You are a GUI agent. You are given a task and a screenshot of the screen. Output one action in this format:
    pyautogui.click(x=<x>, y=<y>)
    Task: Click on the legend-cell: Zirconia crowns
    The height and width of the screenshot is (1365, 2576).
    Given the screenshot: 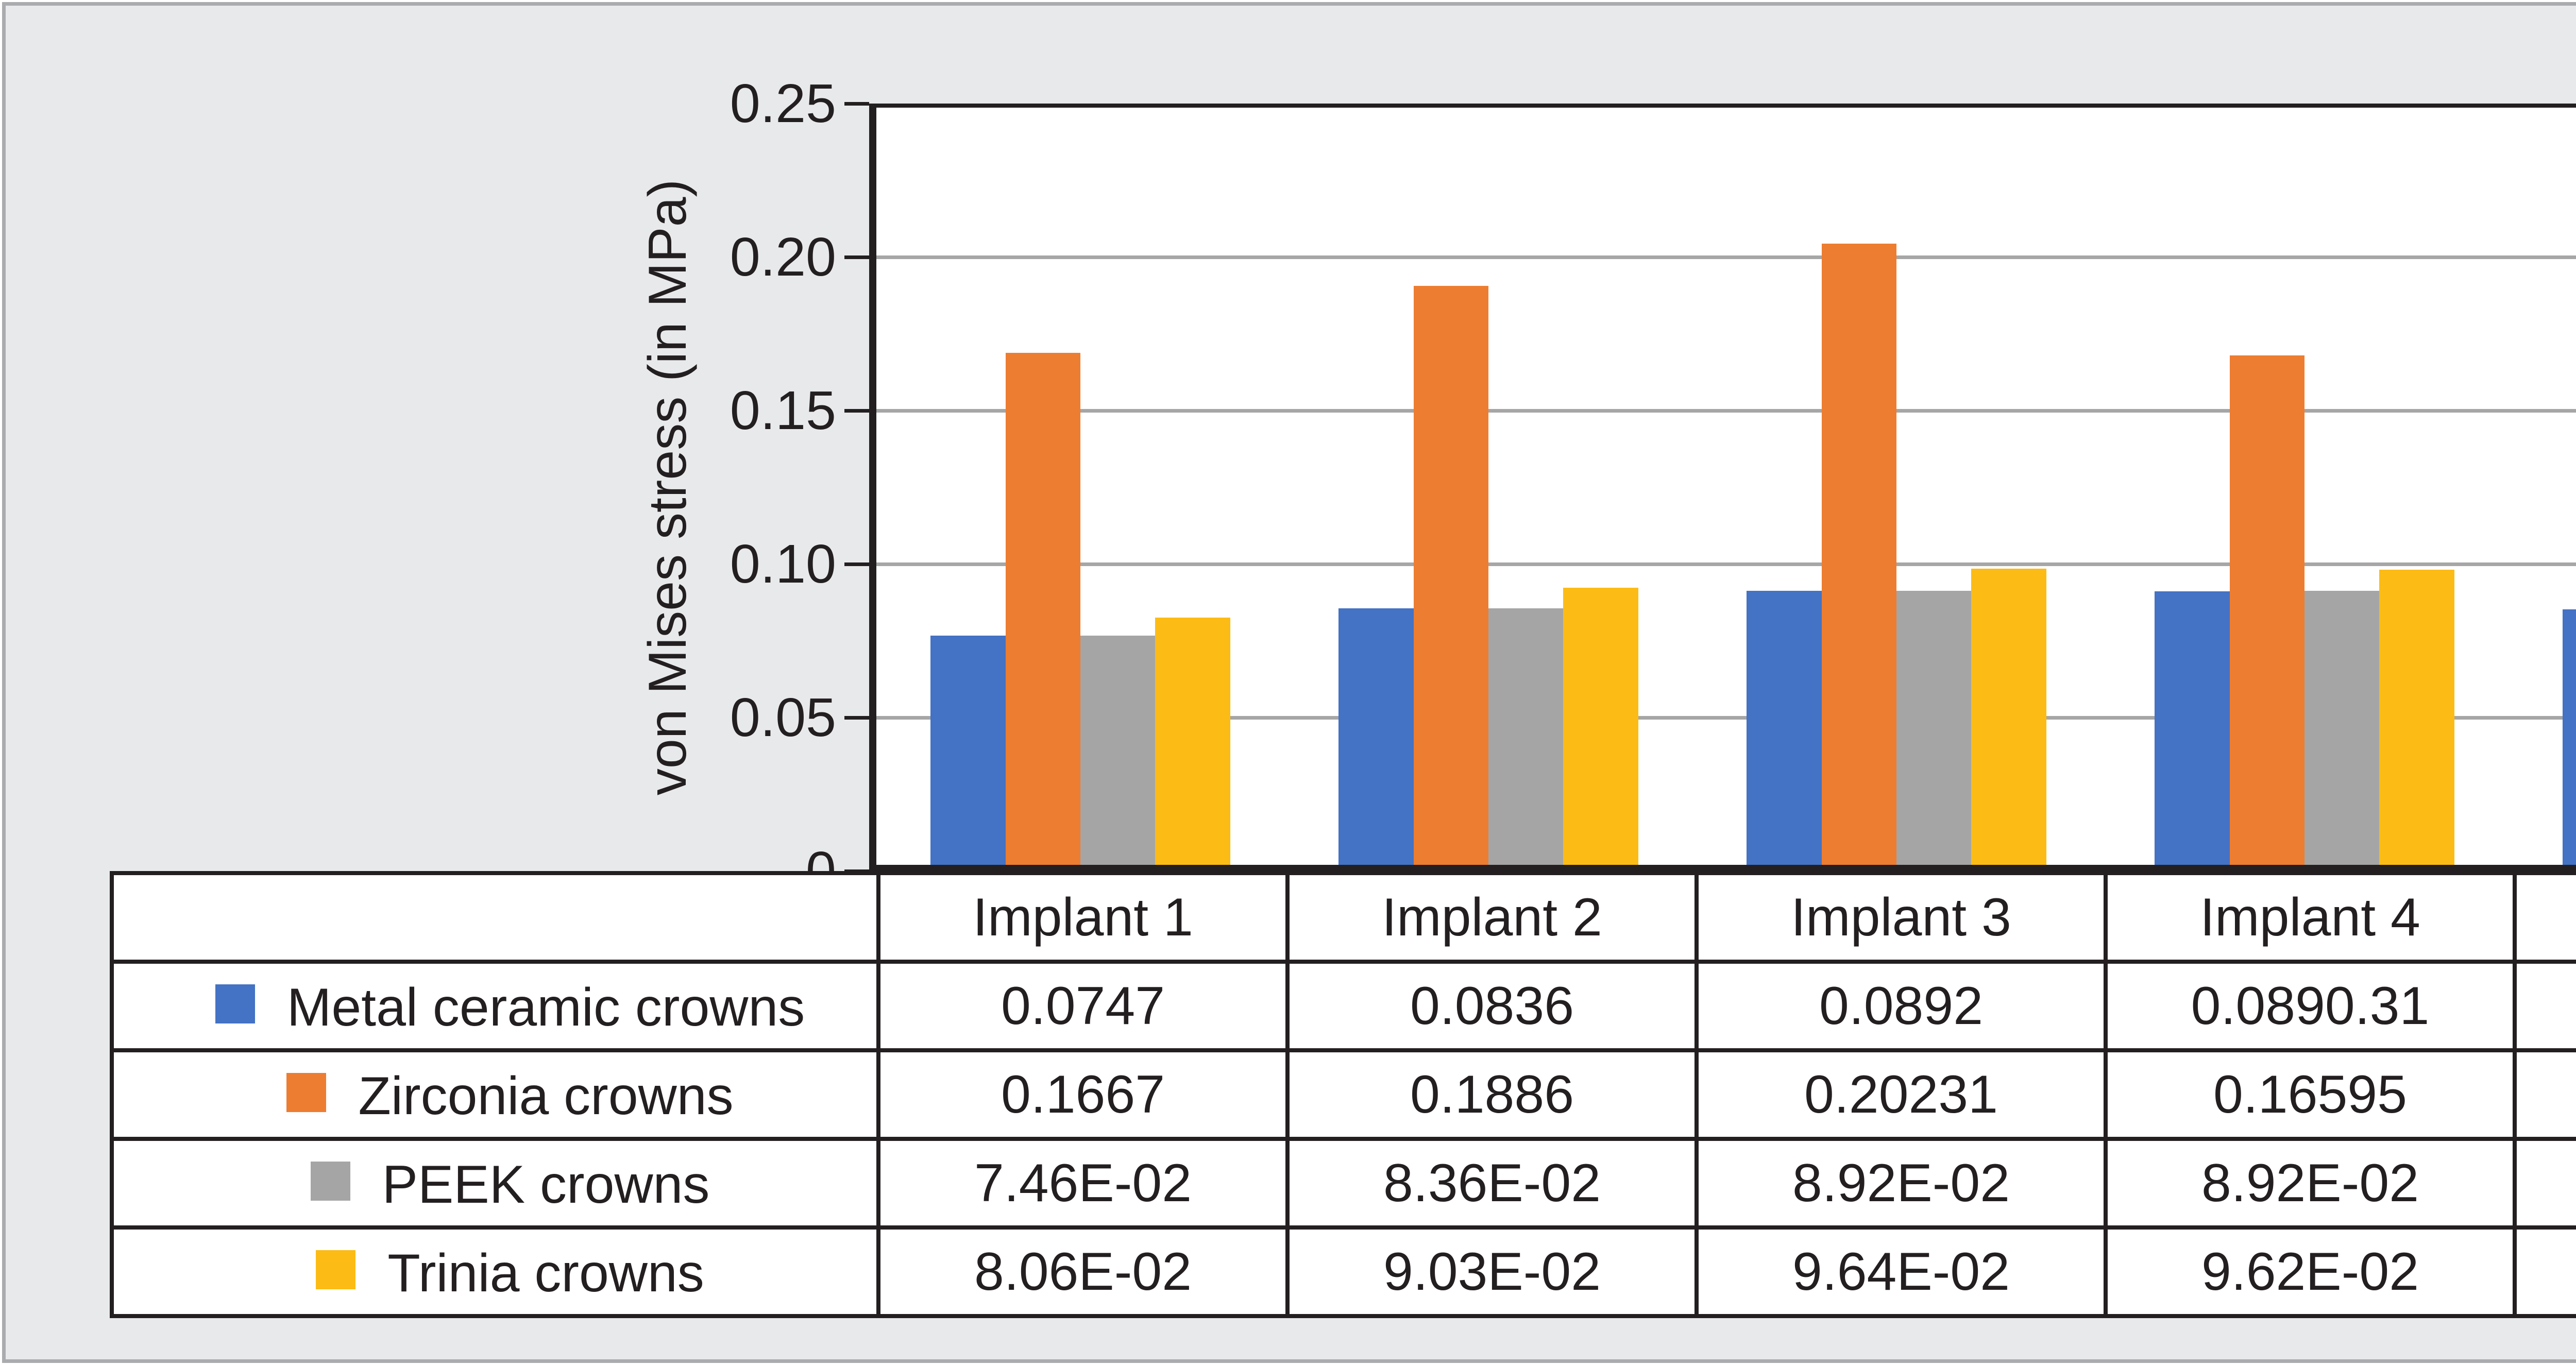 What is the action you would take?
    pyautogui.click(x=495, y=1094)
    